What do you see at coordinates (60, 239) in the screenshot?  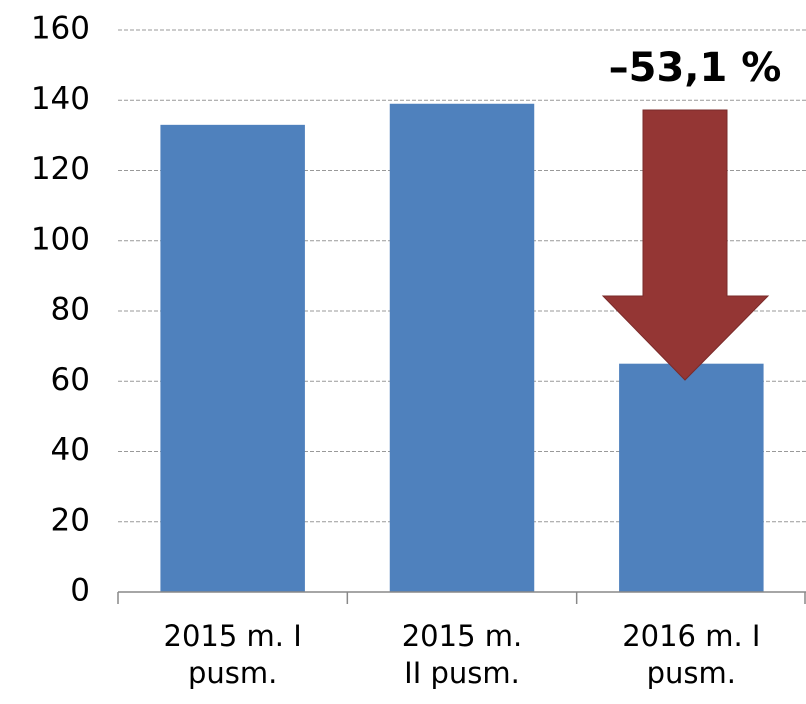 I see `y-tick-label: 100` at bounding box center [60, 239].